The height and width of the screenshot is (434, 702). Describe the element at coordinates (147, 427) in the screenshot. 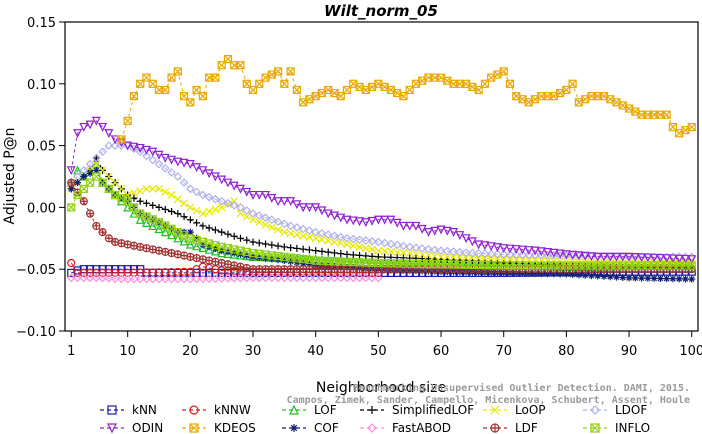

I see `legend-label: ODIN` at that location.